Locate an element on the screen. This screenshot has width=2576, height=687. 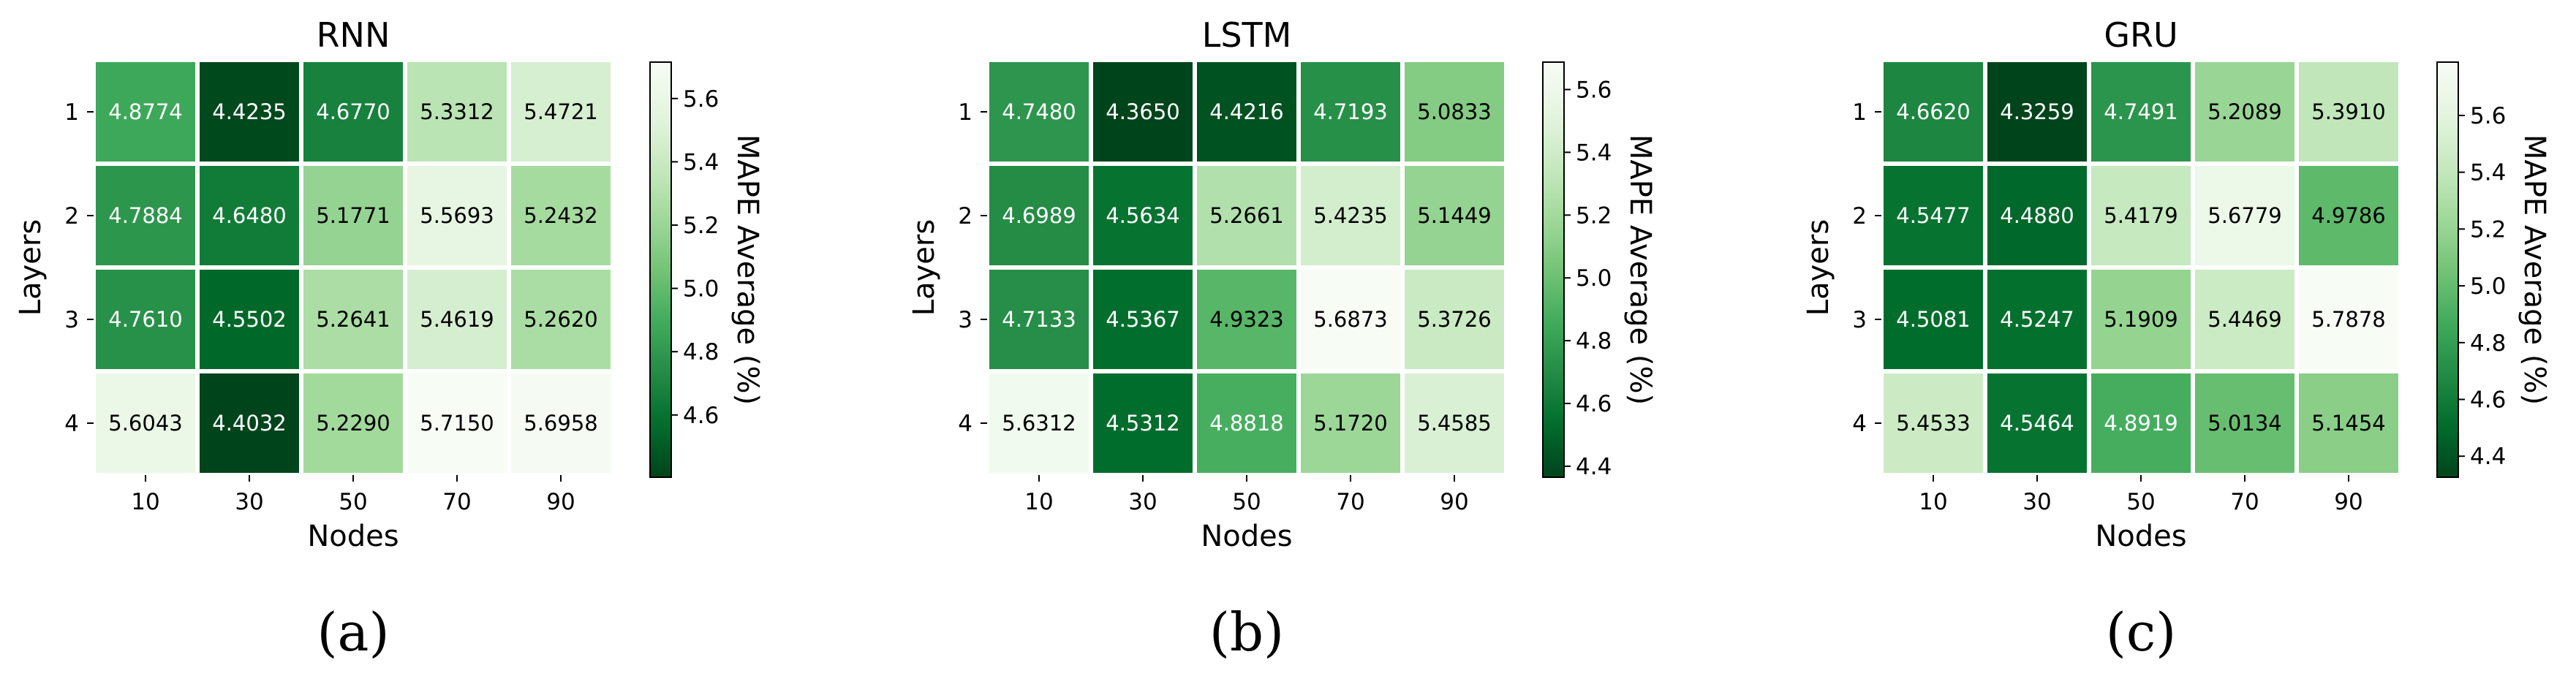
cell-value-label: 5.6873 is located at coordinates (1350, 319).